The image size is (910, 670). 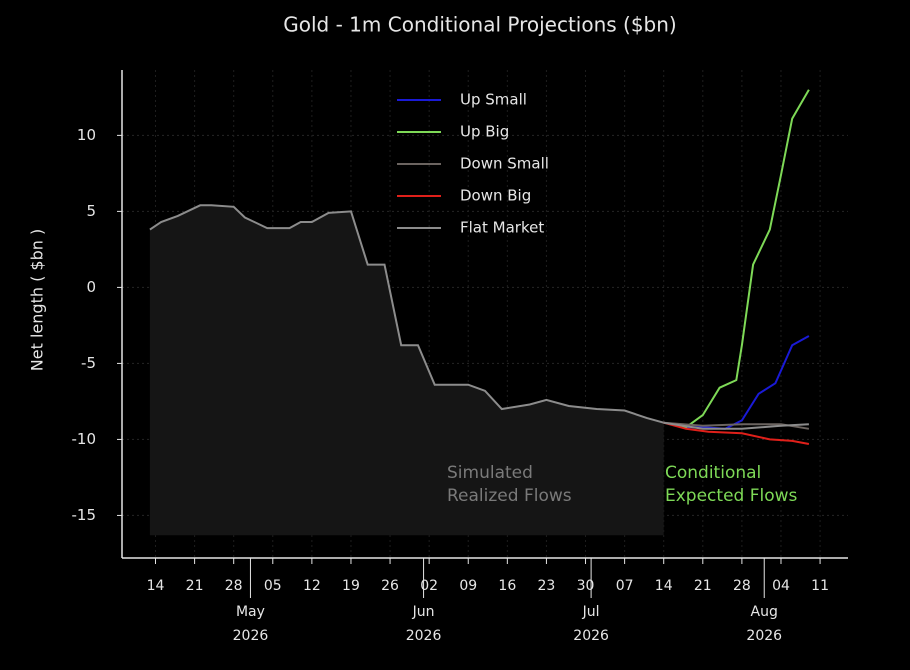 I want to click on annotation: Conditional, so click(x=713, y=473).